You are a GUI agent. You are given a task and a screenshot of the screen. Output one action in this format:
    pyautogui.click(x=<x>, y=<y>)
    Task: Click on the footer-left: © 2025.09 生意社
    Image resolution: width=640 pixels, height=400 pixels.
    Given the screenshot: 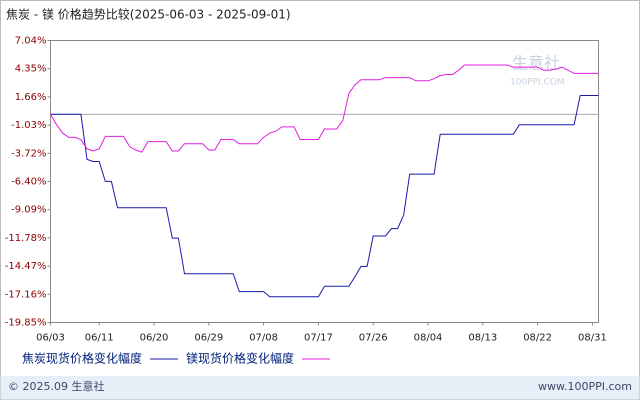 What is the action you would take?
    pyautogui.click(x=56, y=386)
    